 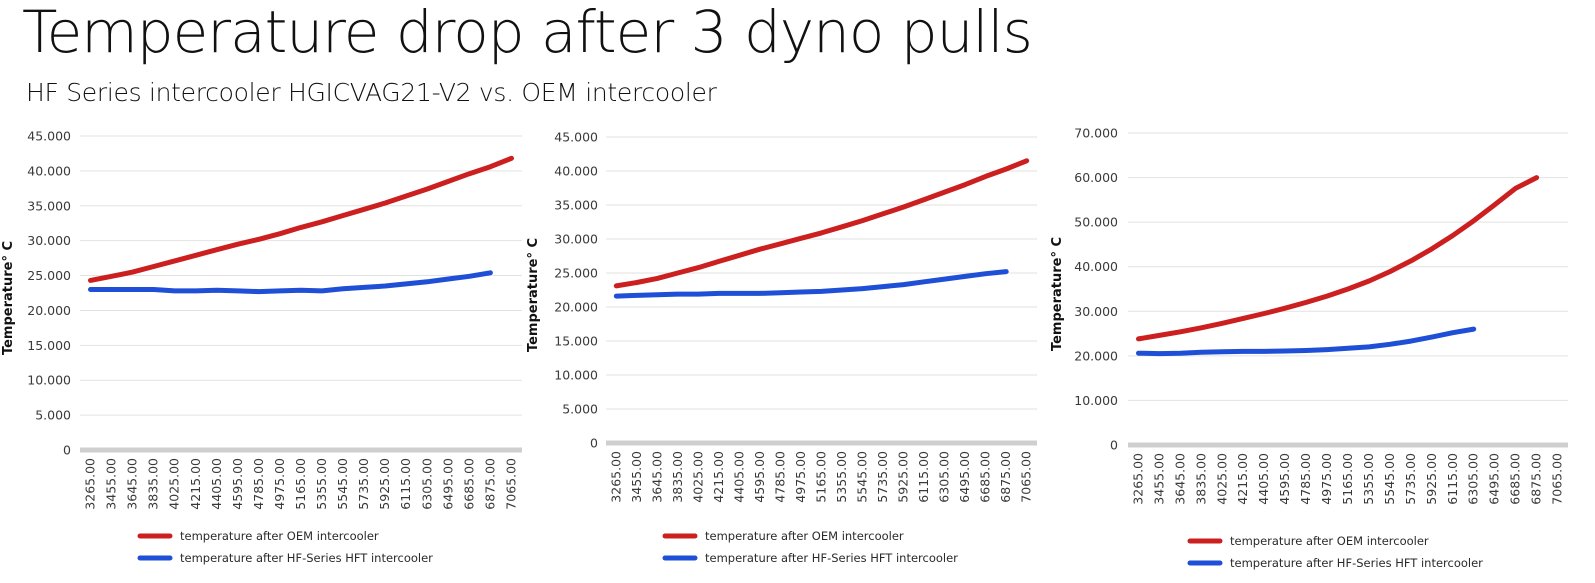 I want to click on chart-3-y-tick-label: 10.000, so click(x=1096, y=400).